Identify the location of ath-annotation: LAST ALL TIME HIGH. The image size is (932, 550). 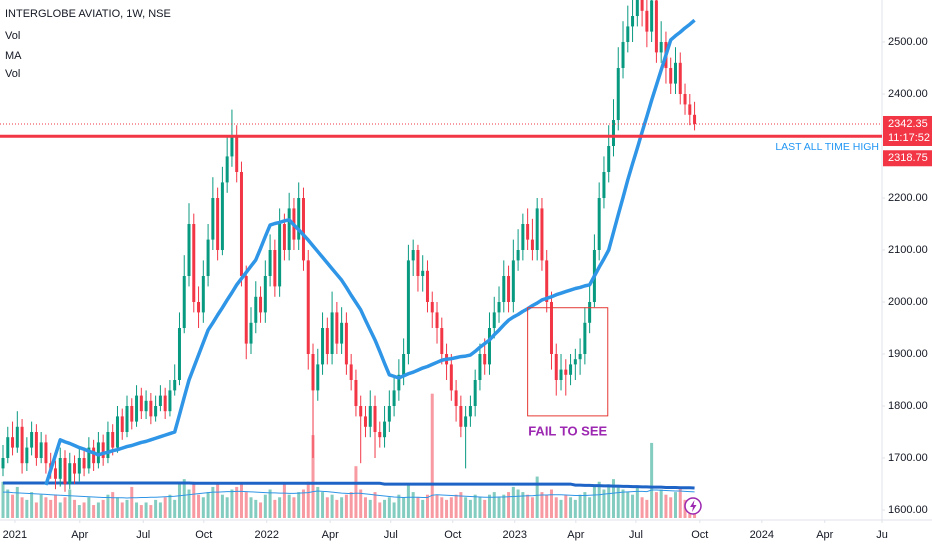
(827, 147).